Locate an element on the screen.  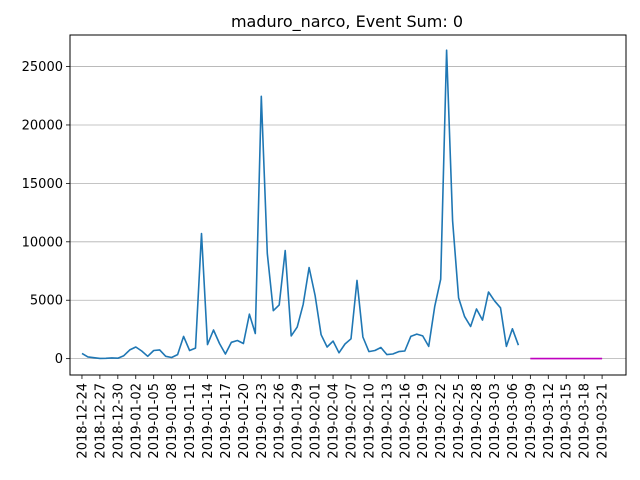
x-tick-label: 2018-12-30 is located at coordinates (118, 421).